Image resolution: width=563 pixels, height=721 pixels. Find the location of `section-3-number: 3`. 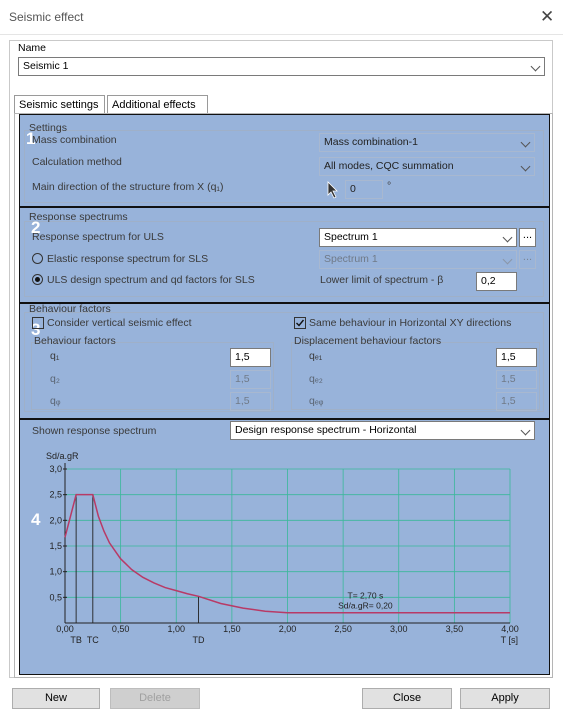

section-3-number: 3 is located at coordinates (36, 329).